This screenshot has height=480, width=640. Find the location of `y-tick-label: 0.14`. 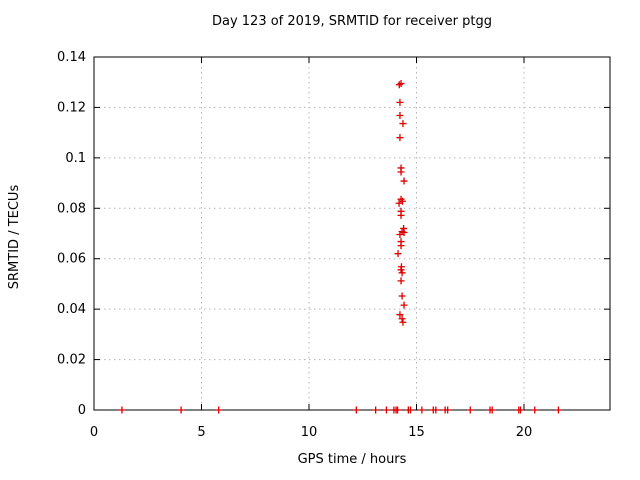

y-tick-label: 0.14 is located at coordinates (71, 57).